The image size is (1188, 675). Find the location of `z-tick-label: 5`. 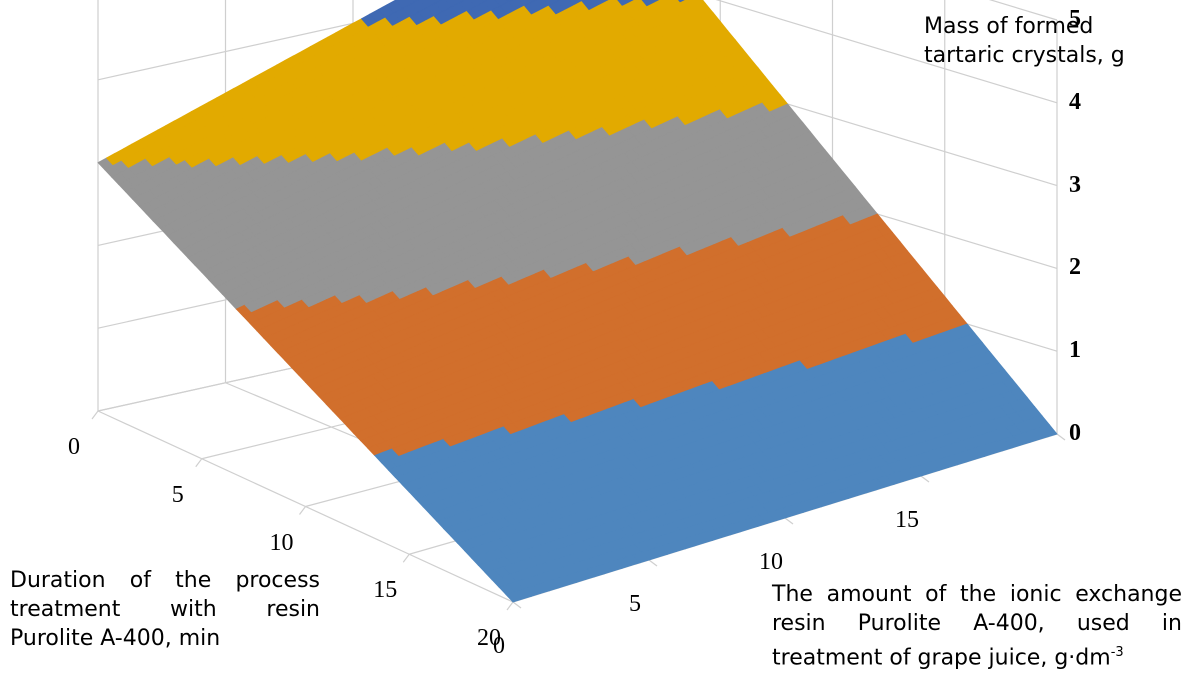

z-tick-label: 5 is located at coordinates (1075, 19).